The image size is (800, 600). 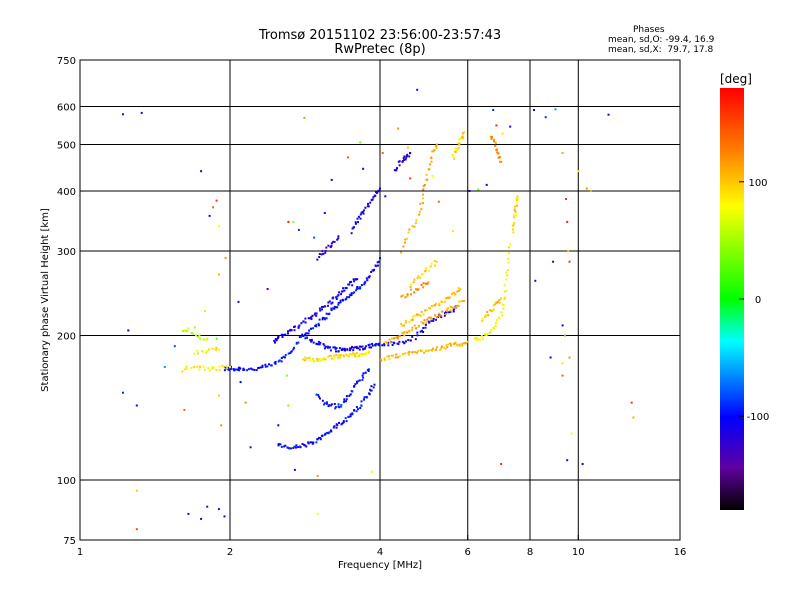 What do you see at coordinates (66, 337) in the screenshot?
I see `y-tick-label: 200` at bounding box center [66, 337].